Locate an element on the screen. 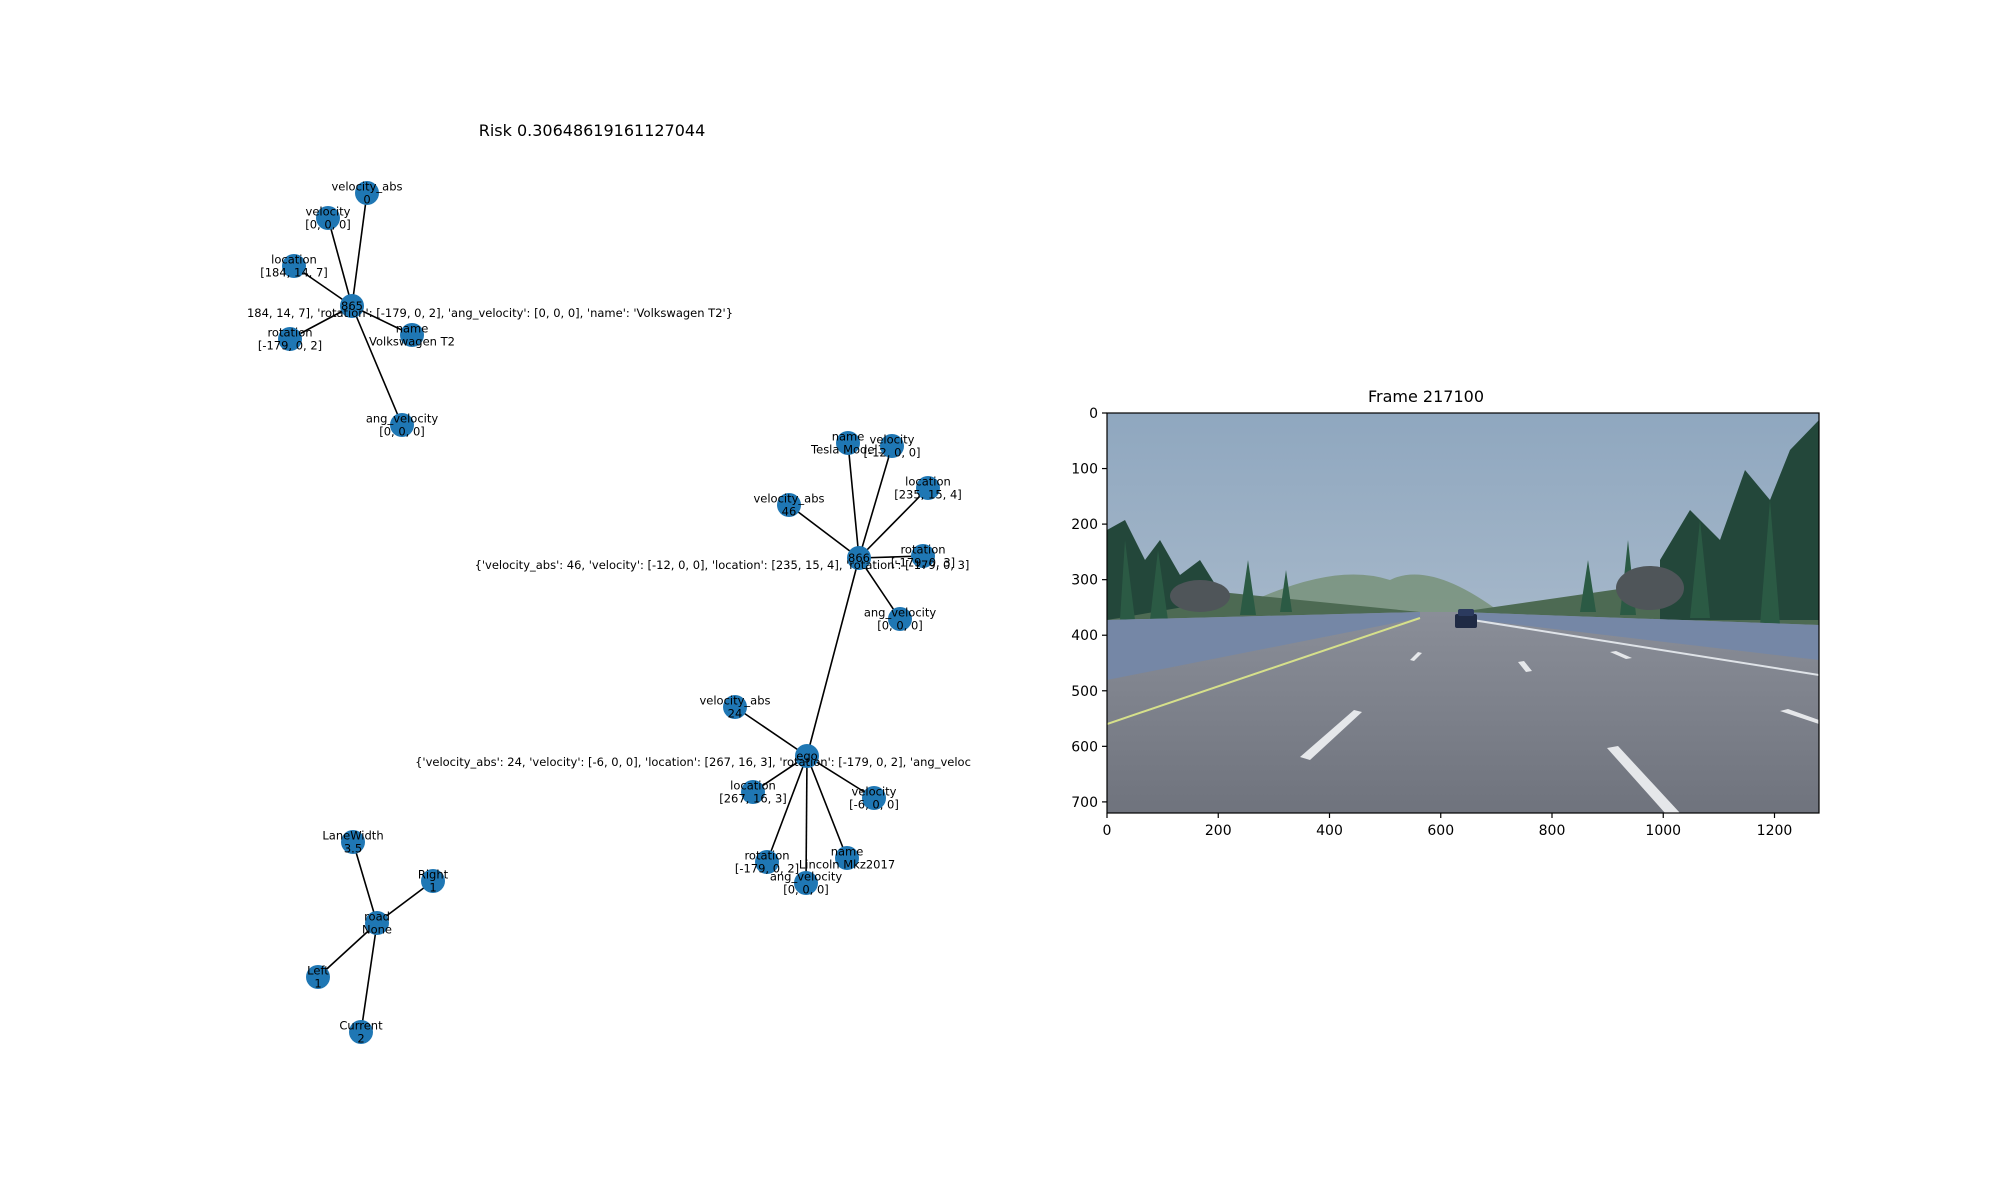 The image size is (2000, 1200). y-tick-label: 600 is located at coordinates (1084, 747).